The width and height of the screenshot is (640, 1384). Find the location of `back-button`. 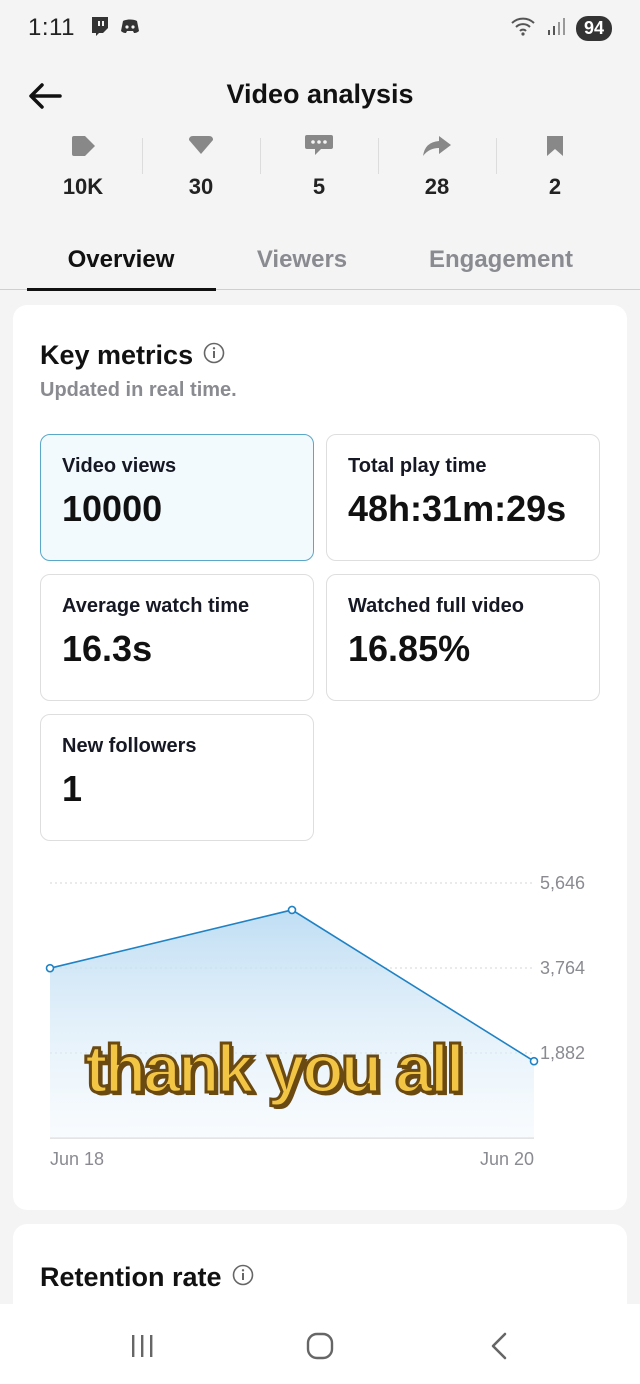

back-button is located at coordinates (46, 96).